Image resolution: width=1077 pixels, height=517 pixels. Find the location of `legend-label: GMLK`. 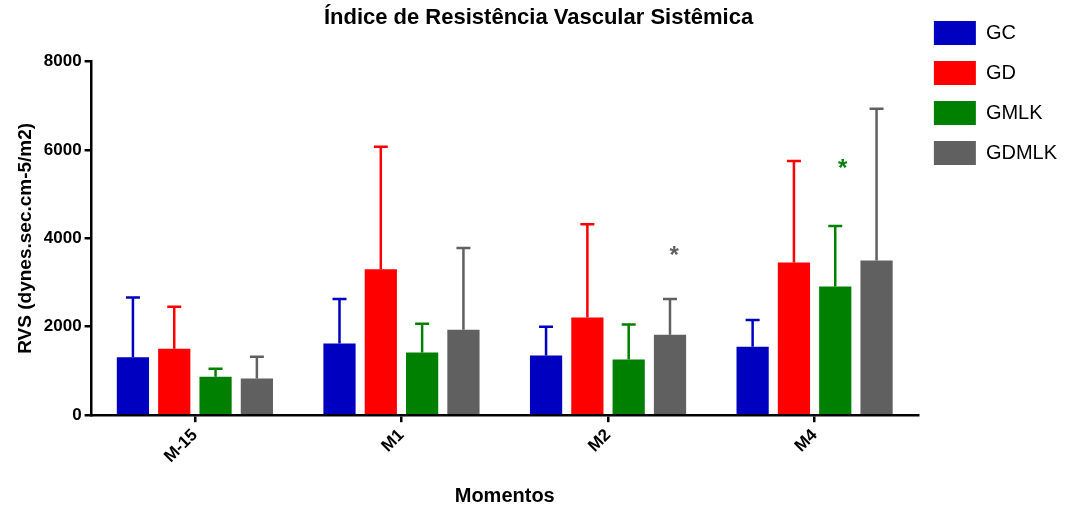

legend-label: GMLK is located at coordinates (1014, 111).